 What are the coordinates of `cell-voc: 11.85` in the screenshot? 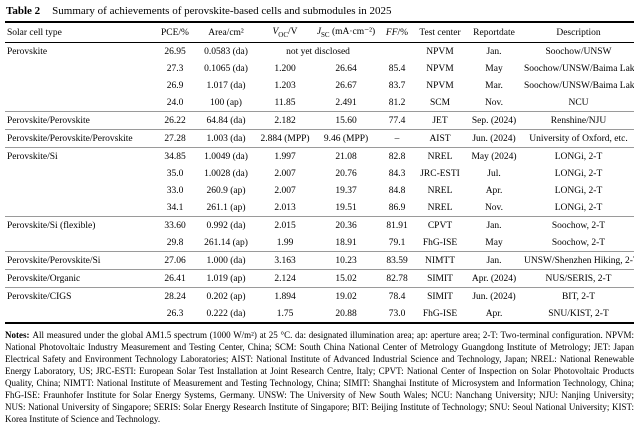 It's located at (285, 102).